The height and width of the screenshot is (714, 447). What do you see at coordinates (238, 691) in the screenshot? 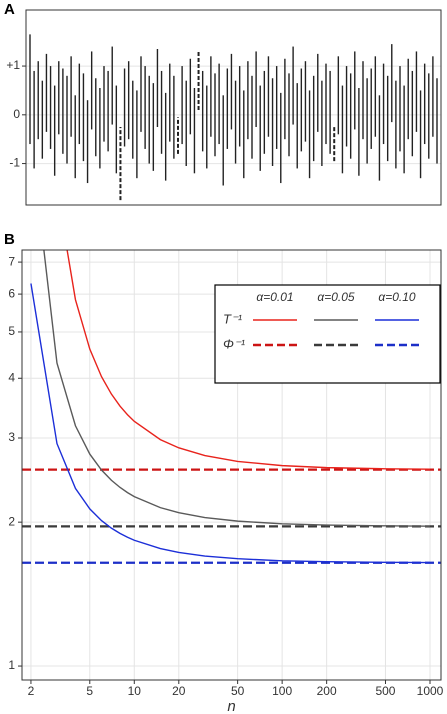
I see `x-tick-label: 50` at bounding box center [238, 691].